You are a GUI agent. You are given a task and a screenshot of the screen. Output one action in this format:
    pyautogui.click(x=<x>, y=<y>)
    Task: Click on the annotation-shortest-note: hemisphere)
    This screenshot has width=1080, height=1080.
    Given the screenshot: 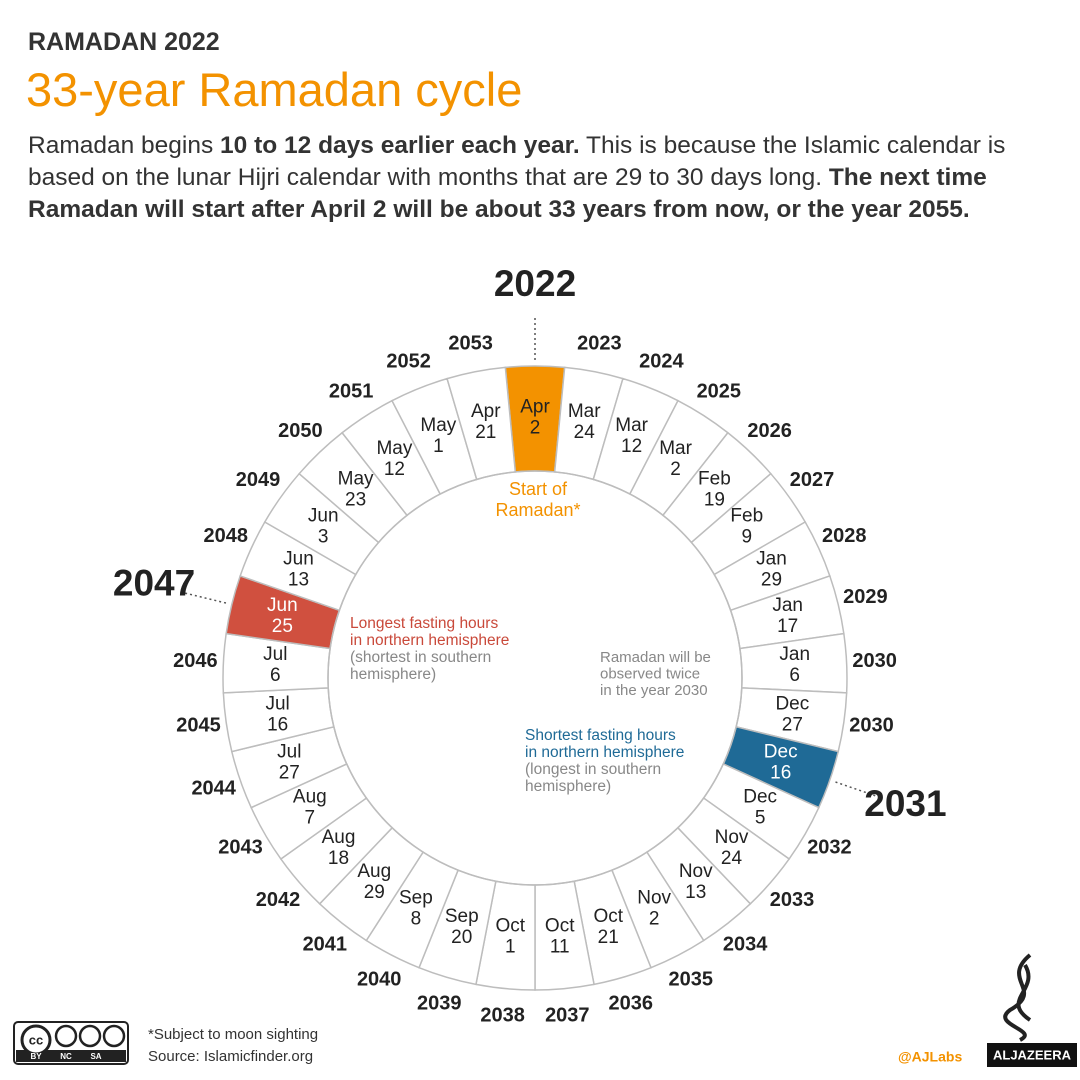 What is the action you would take?
    pyautogui.click(x=568, y=786)
    